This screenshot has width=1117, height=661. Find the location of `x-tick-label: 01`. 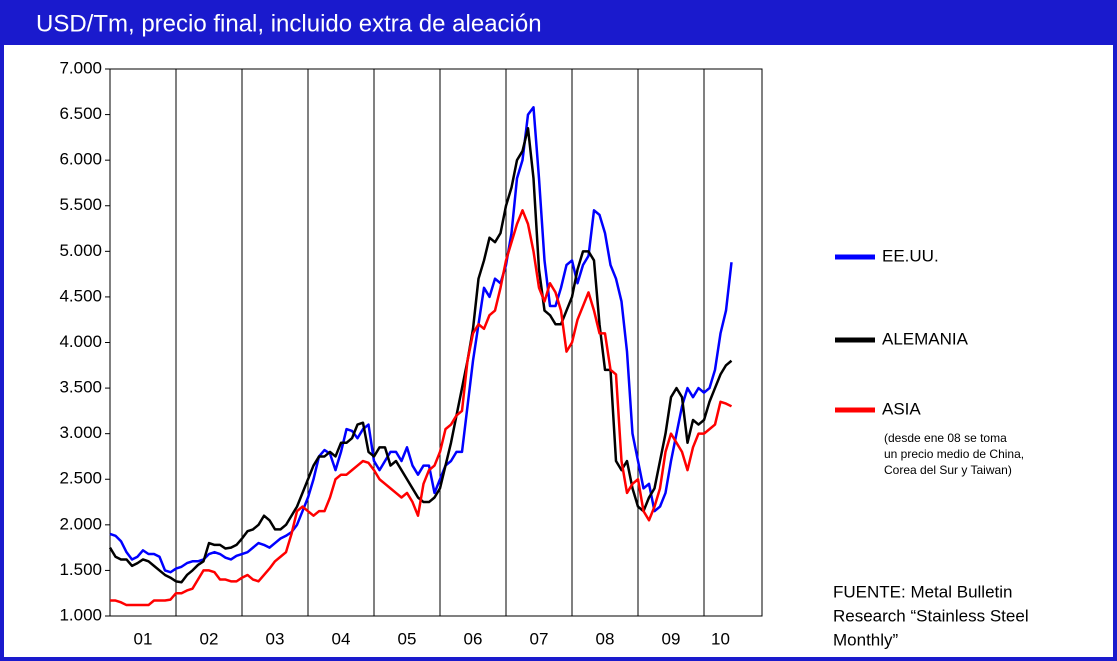

x-tick-label: 01 is located at coordinates (143, 638).